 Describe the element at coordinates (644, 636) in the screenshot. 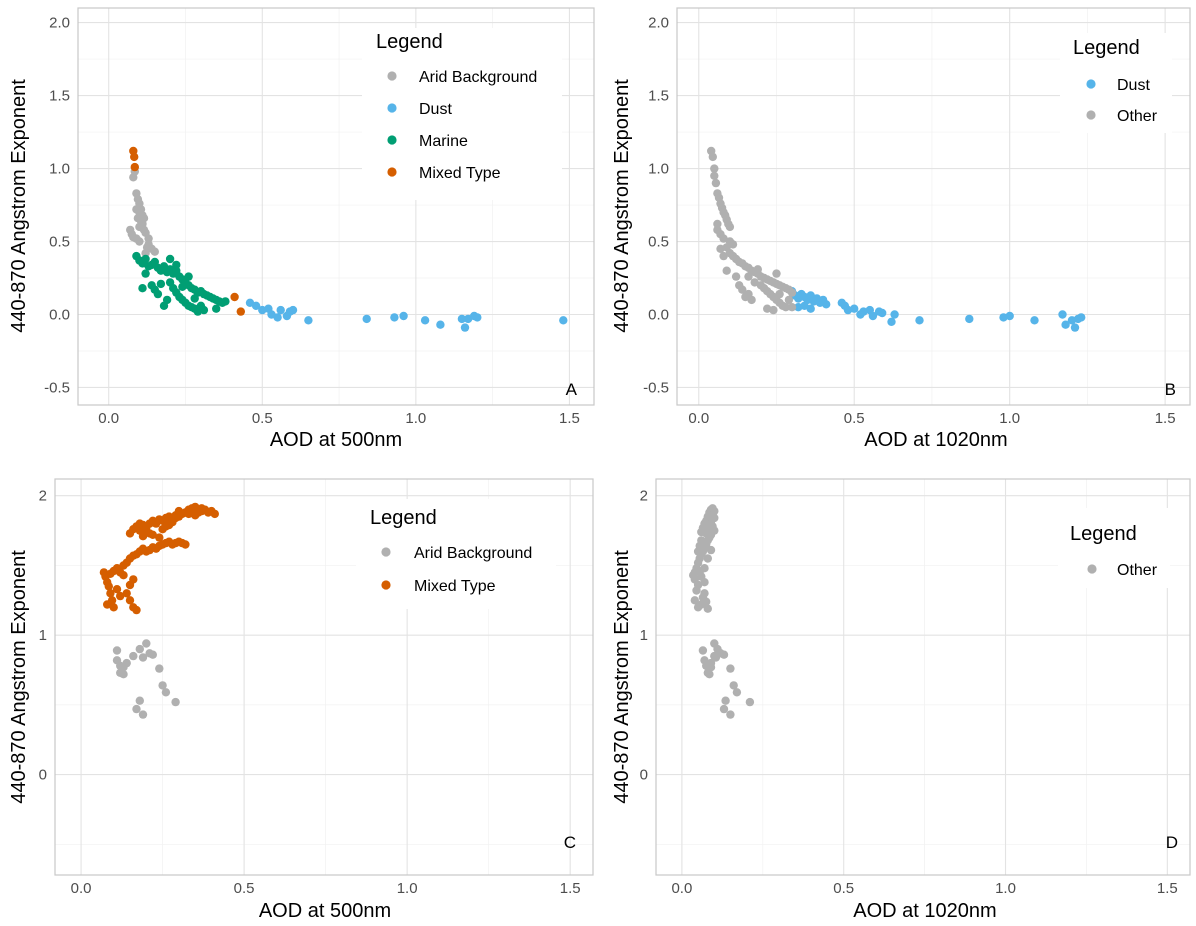

I see `panel-d-y-ticks: 0 1 2` at that location.